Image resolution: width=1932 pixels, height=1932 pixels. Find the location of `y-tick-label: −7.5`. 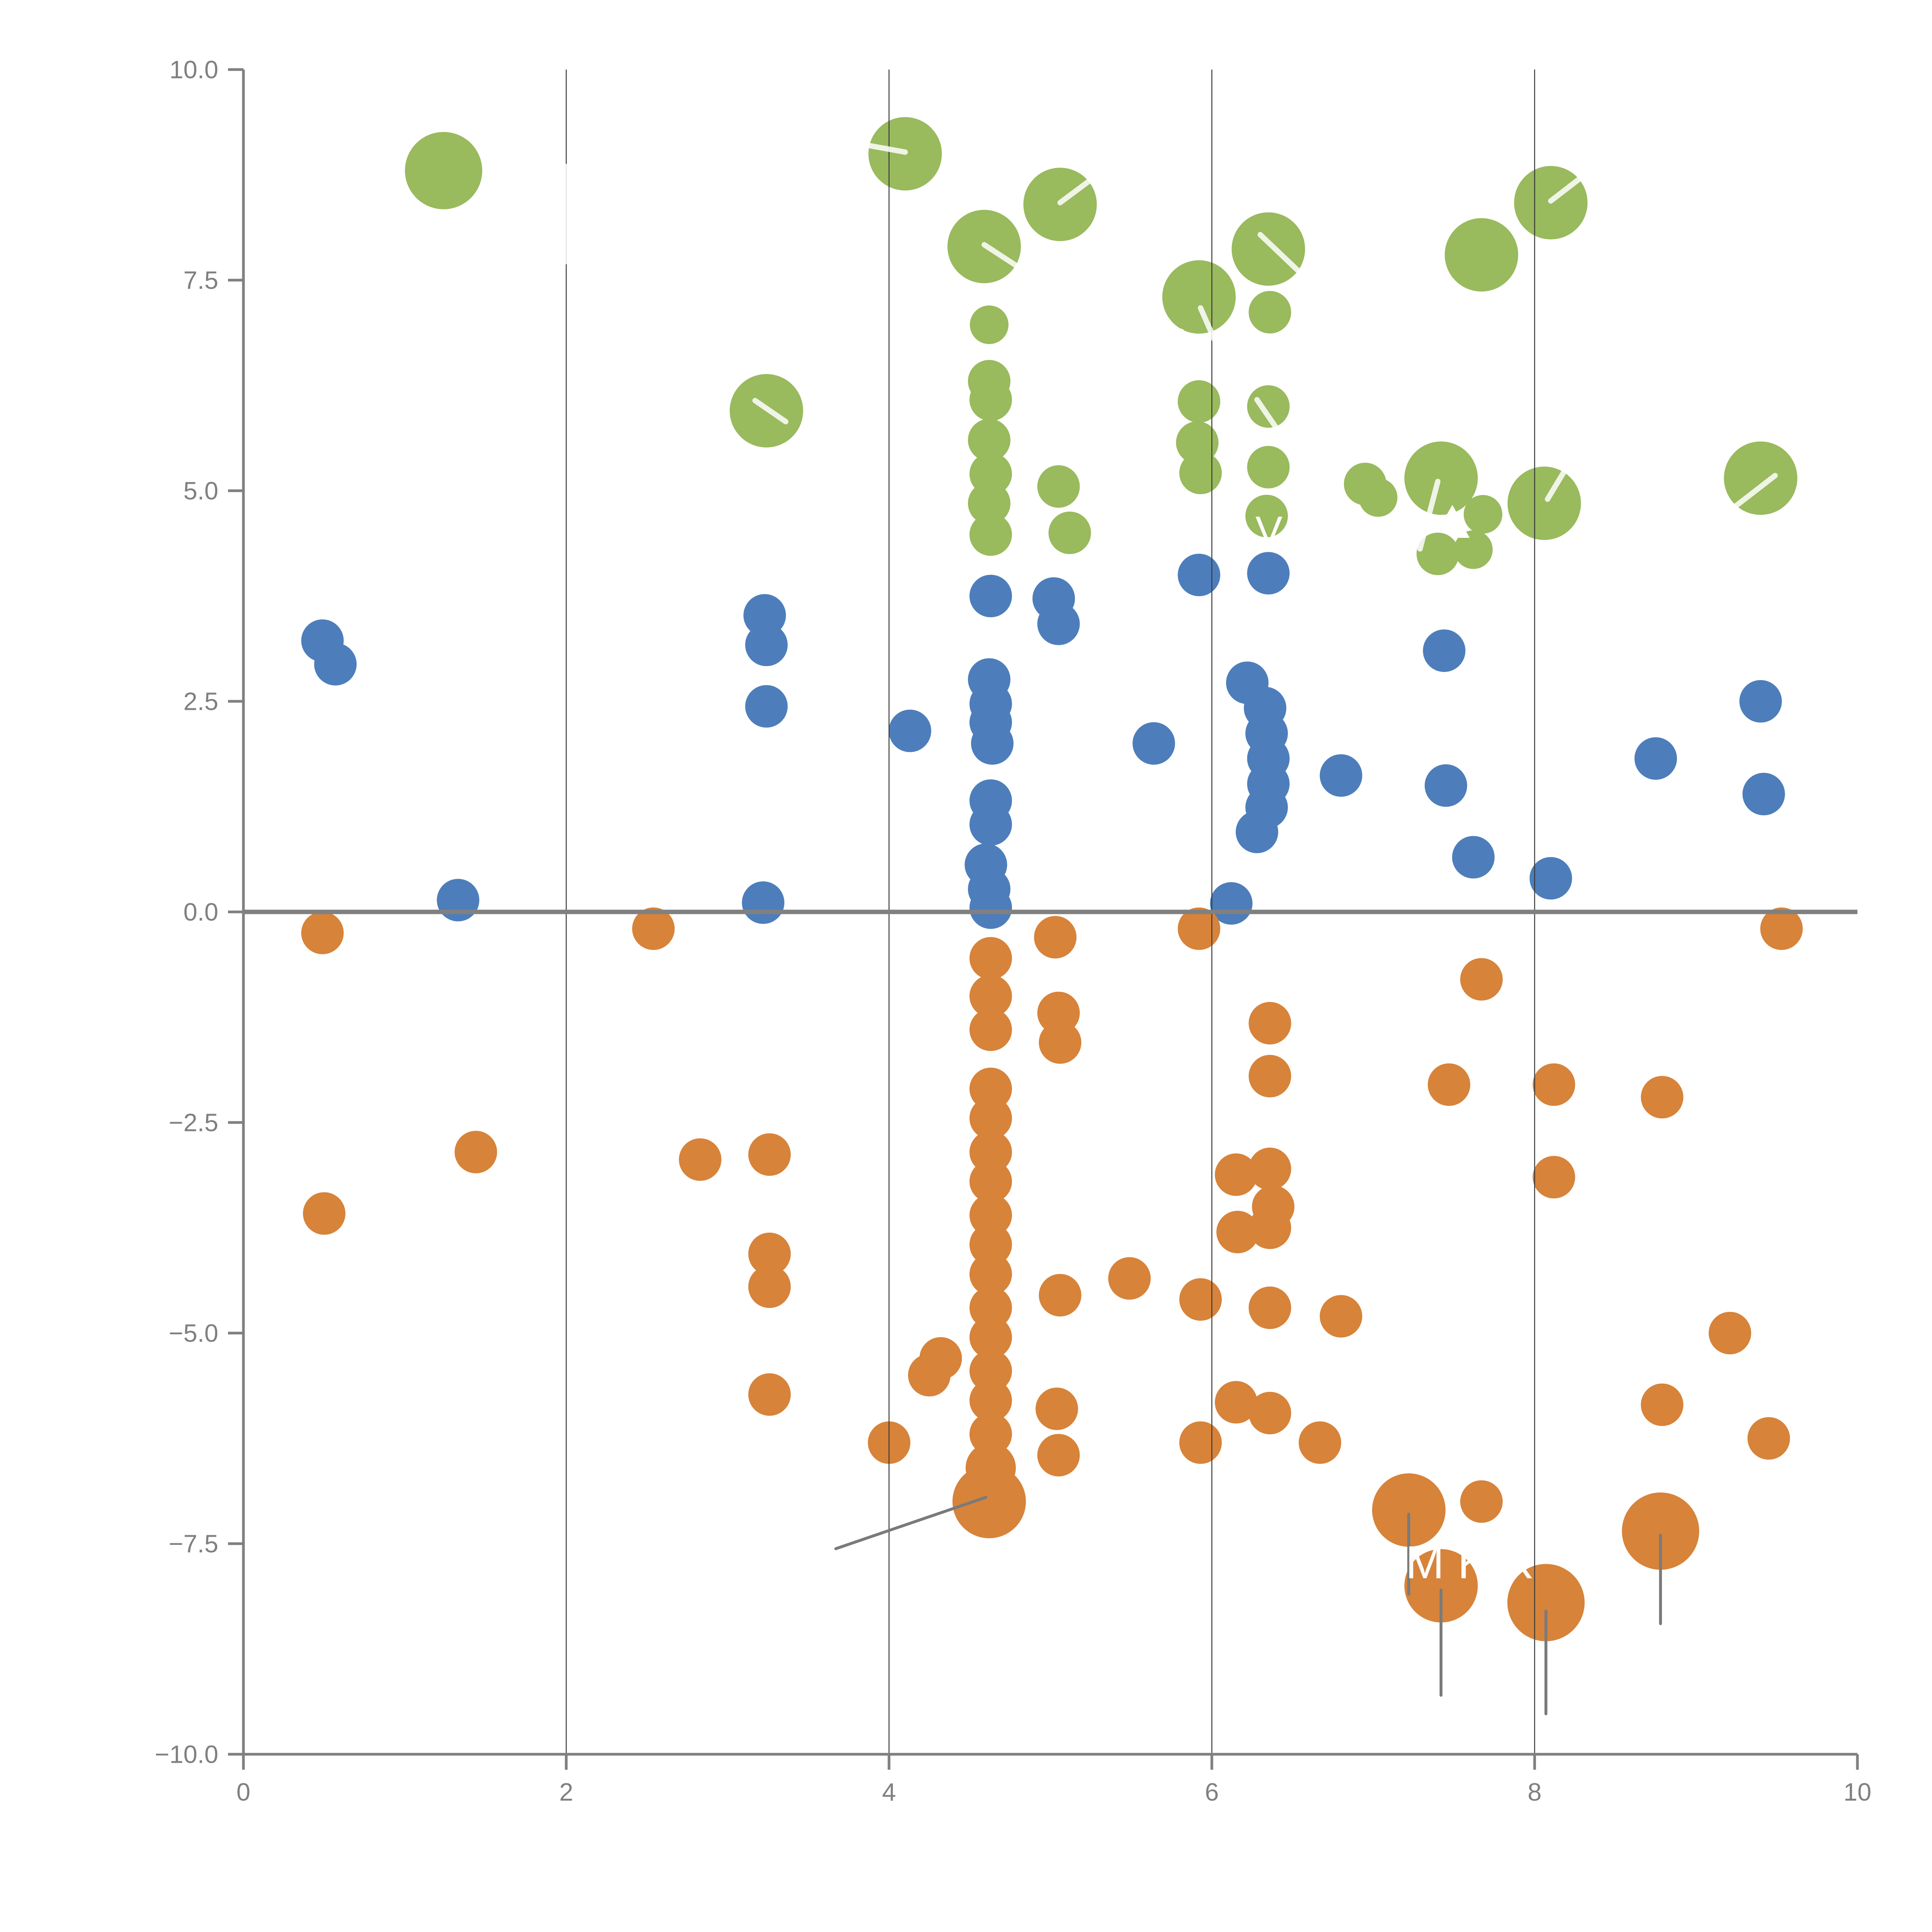

y-tick-label: −7.5 is located at coordinates (193, 1544).